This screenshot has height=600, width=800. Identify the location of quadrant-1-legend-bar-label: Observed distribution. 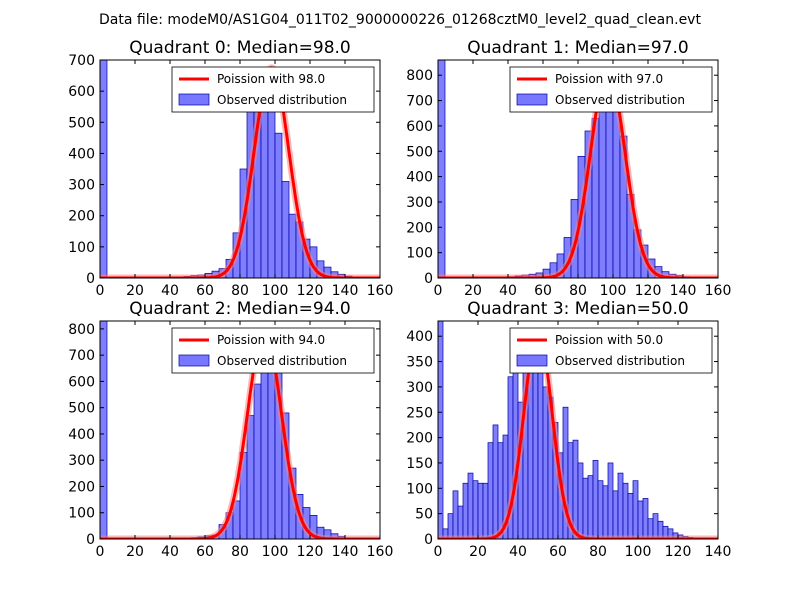
(620, 100).